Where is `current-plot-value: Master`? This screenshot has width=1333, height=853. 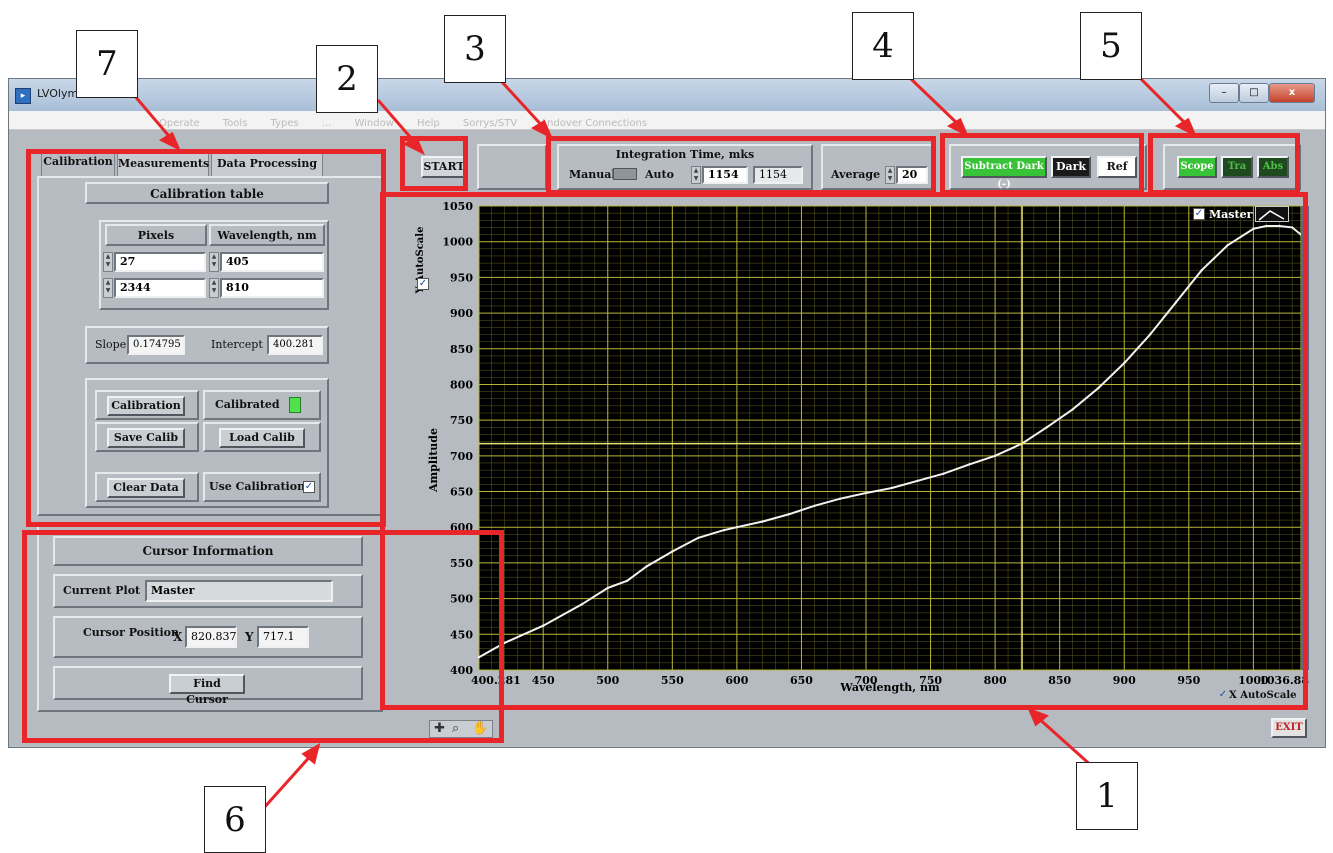 current-plot-value: Master is located at coordinates (239, 591).